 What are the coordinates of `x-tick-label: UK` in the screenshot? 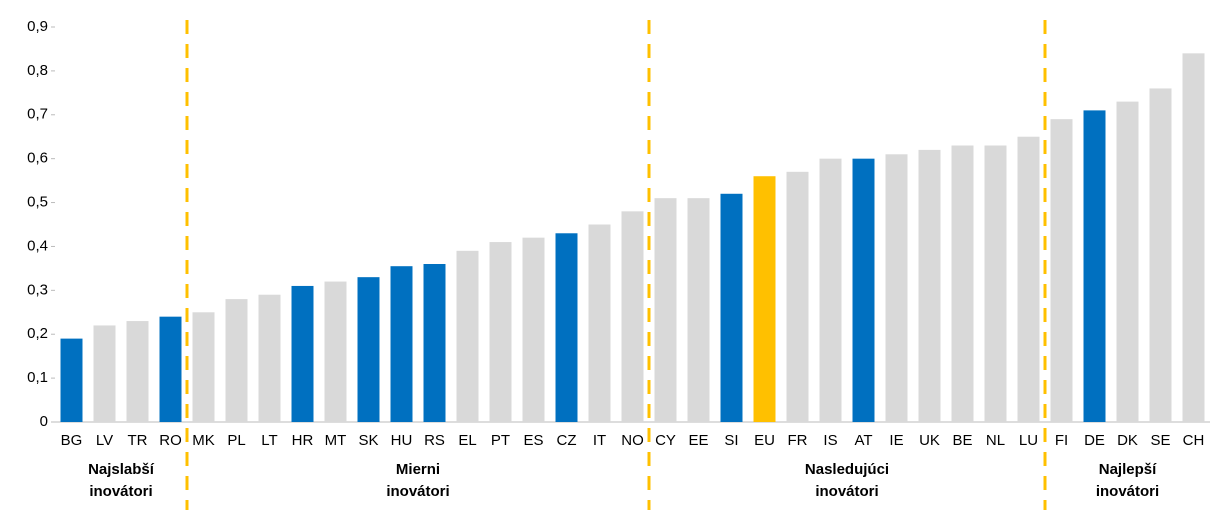 It's located at (929, 440).